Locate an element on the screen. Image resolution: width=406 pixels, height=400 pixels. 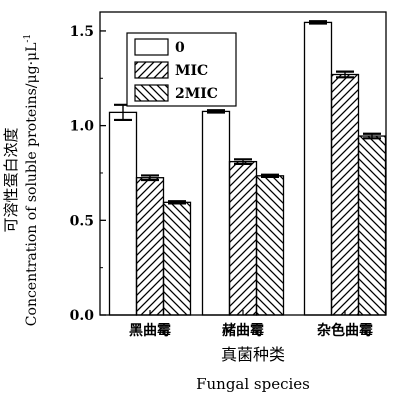
svg-text: 可溶性蛋白浓度 is located at coordinates (11, 179).